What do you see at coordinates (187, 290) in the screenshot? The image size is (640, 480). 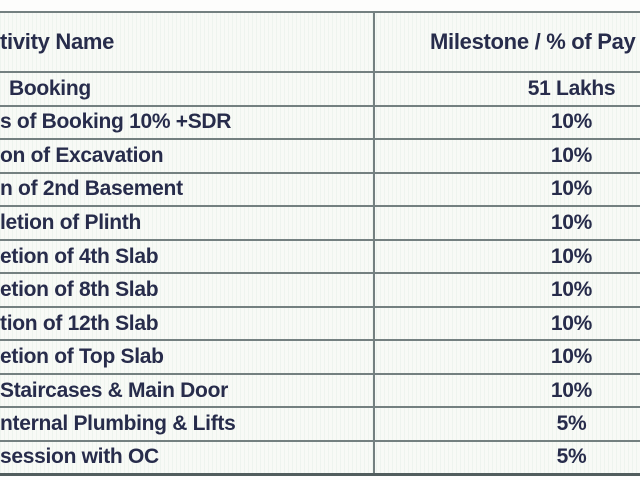 I see `activity-cell: etion of 8th Slab` at bounding box center [187, 290].